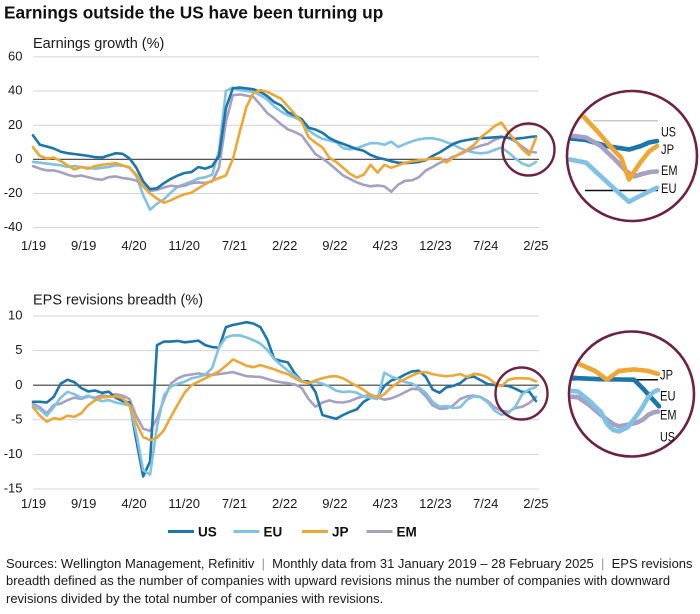 This screenshot has width=700, height=614. Describe the element at coordinates (15, 90) in the screenshot. I see `svg-text: 40` at that location.